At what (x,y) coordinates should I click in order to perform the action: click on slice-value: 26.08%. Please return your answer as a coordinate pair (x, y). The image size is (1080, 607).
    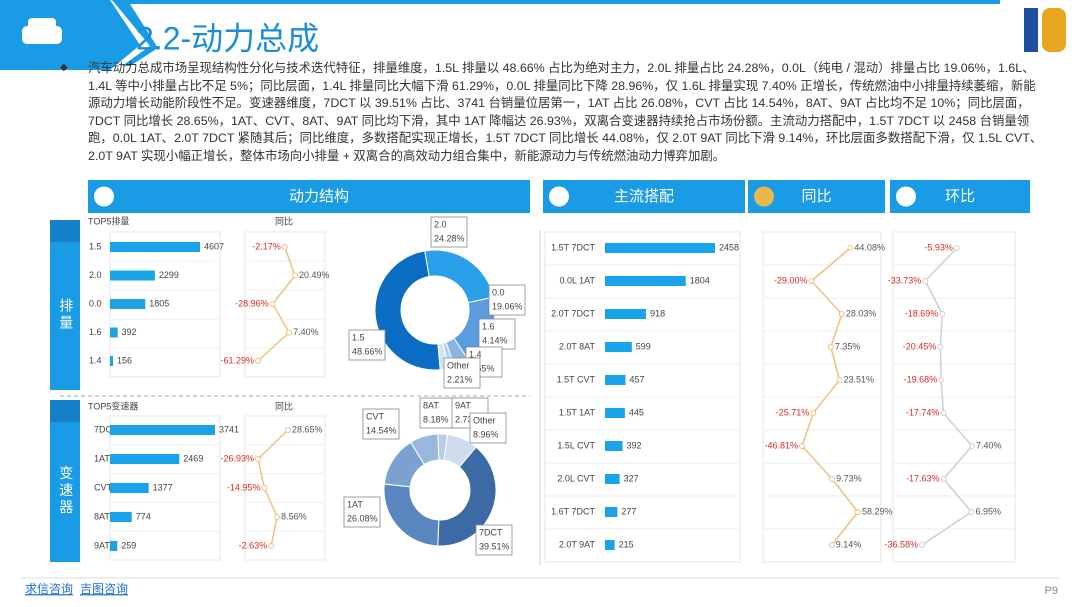
    Looking at the image, I should click on (362, 518).